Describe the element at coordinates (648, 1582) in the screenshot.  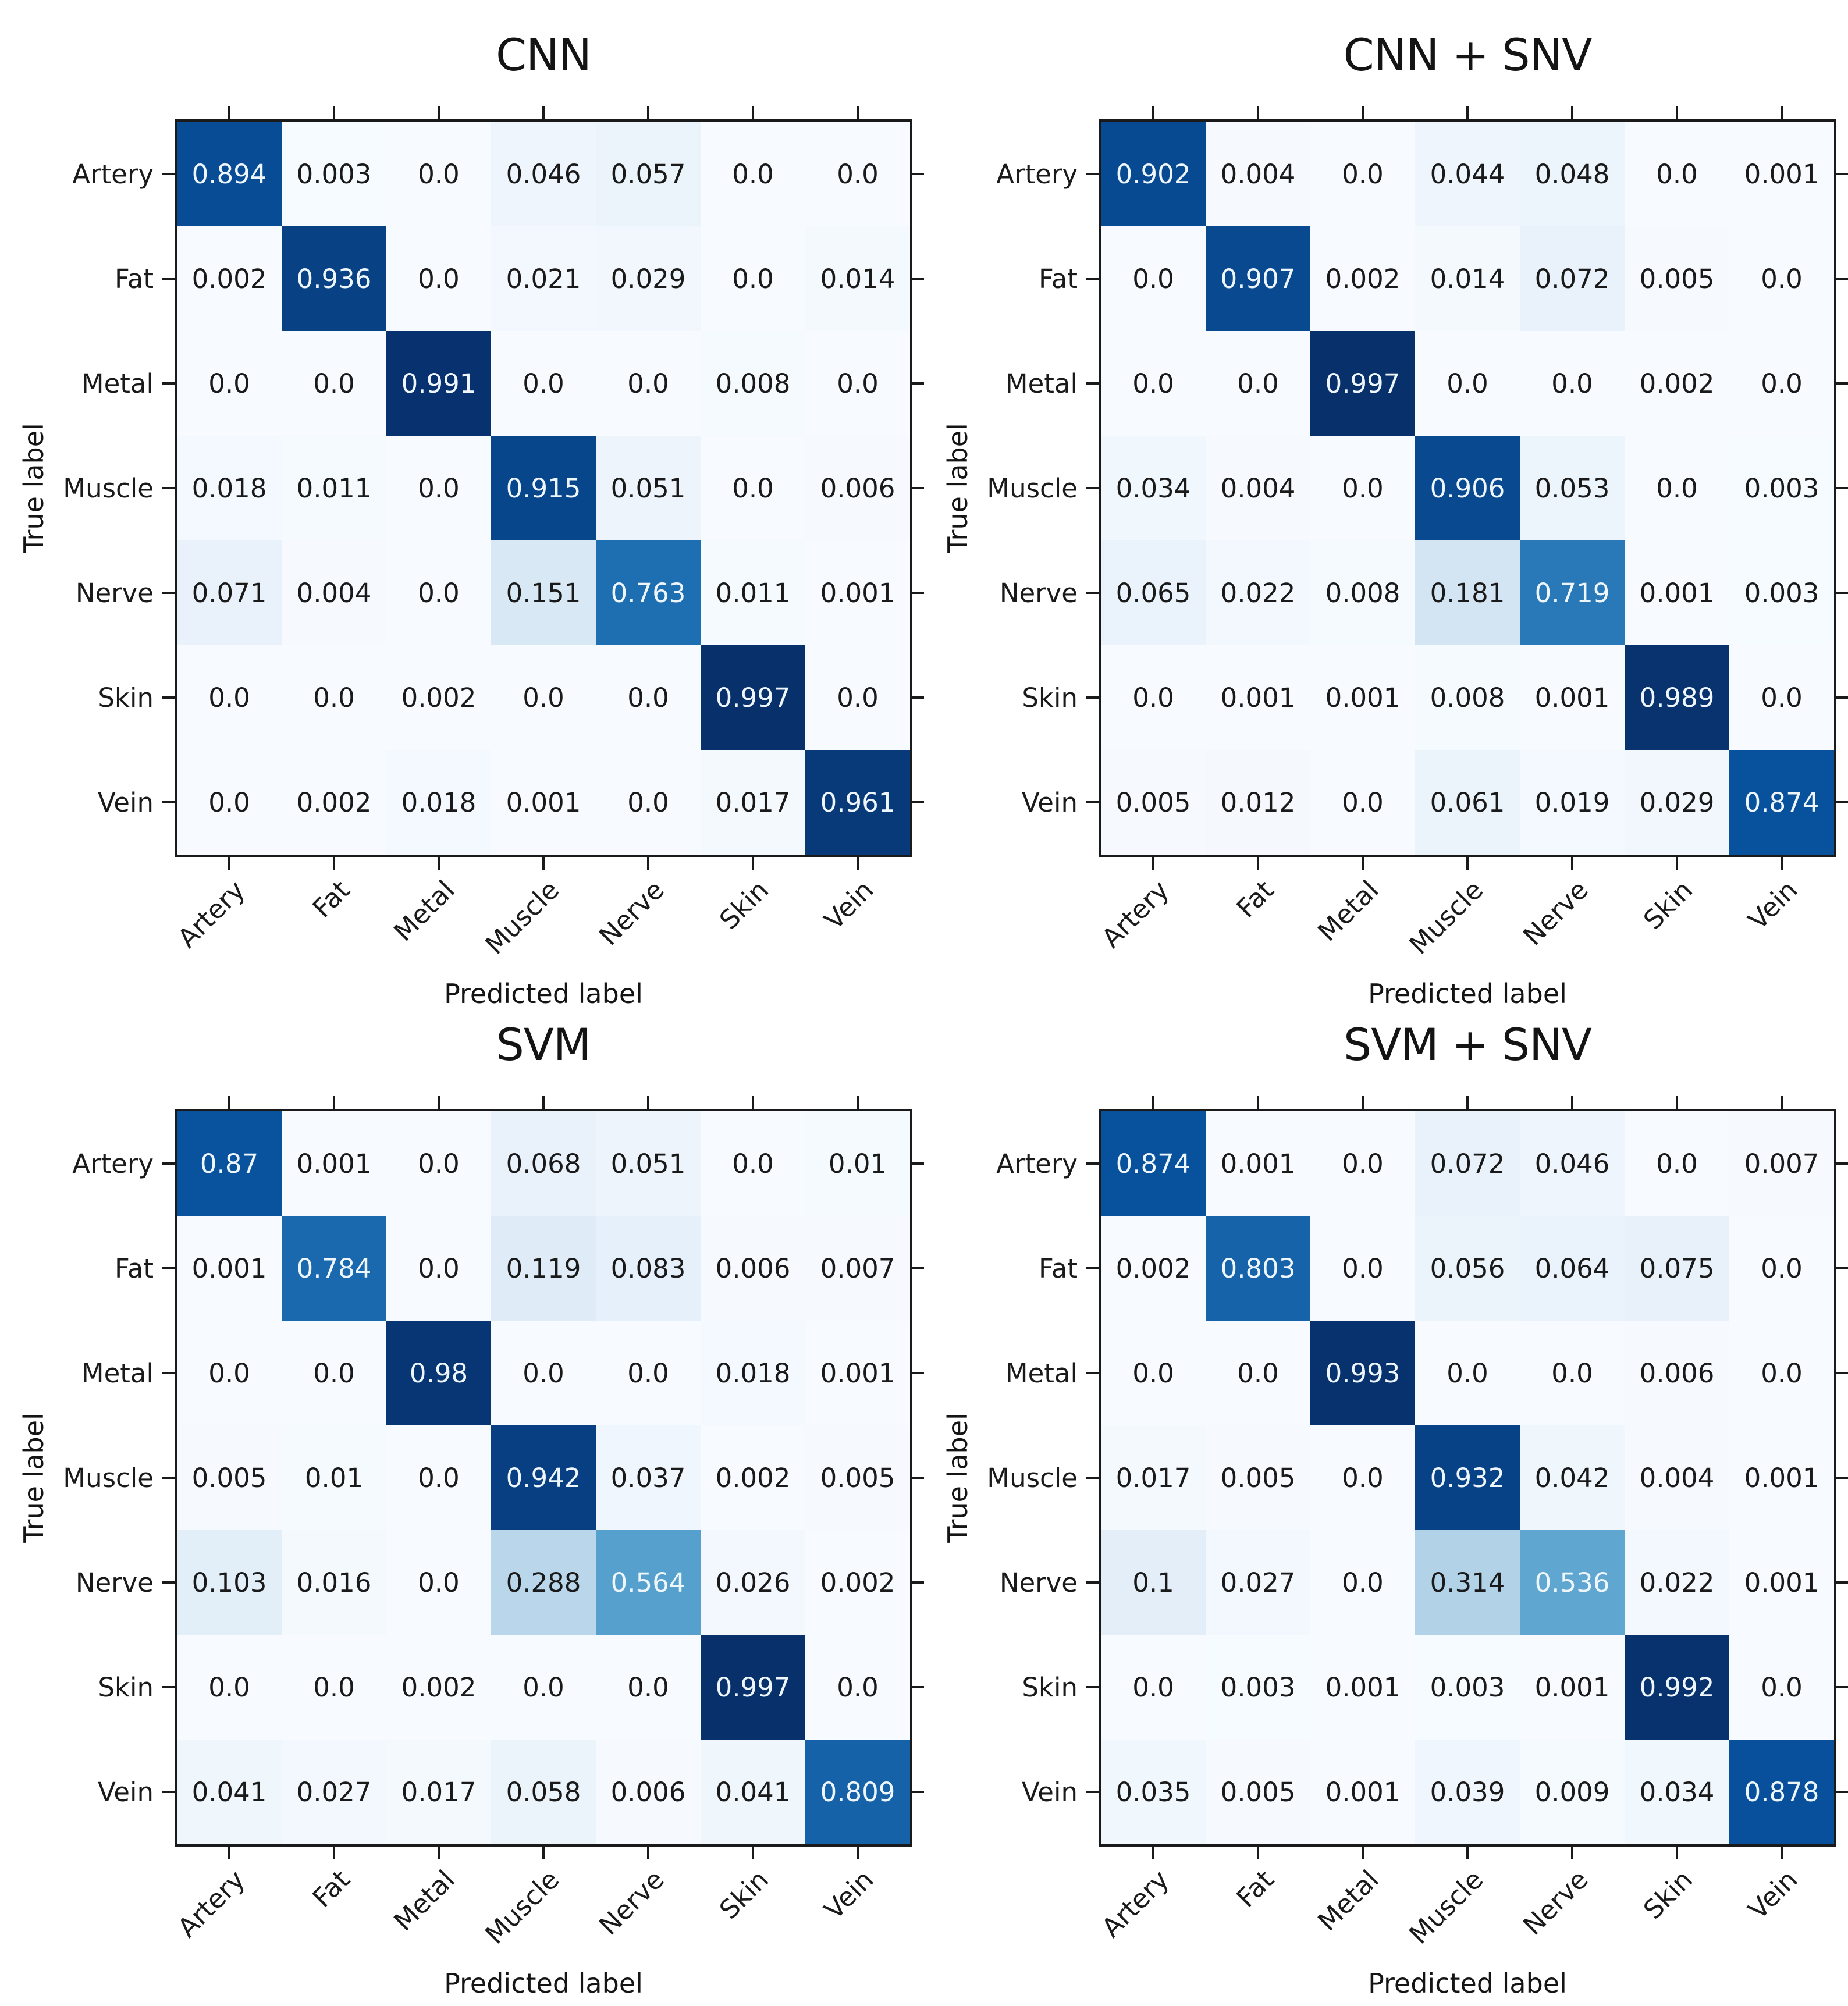
I see `matrix-cell: 0.564` at that location.